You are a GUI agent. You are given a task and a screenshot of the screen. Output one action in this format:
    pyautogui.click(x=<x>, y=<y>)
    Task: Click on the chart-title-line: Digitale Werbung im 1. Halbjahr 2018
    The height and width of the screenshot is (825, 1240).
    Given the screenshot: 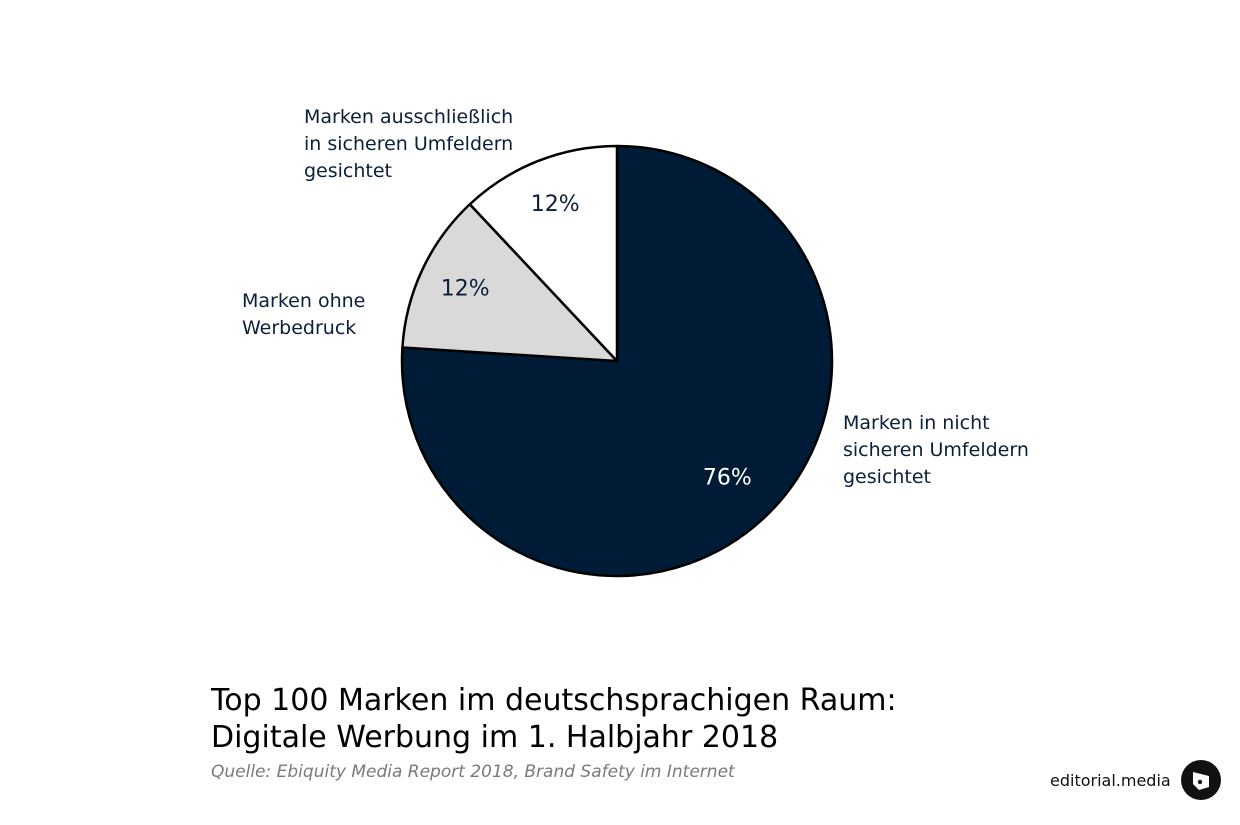 What is the action you would take?
    pyautogui.click(x=495, y=737)
    